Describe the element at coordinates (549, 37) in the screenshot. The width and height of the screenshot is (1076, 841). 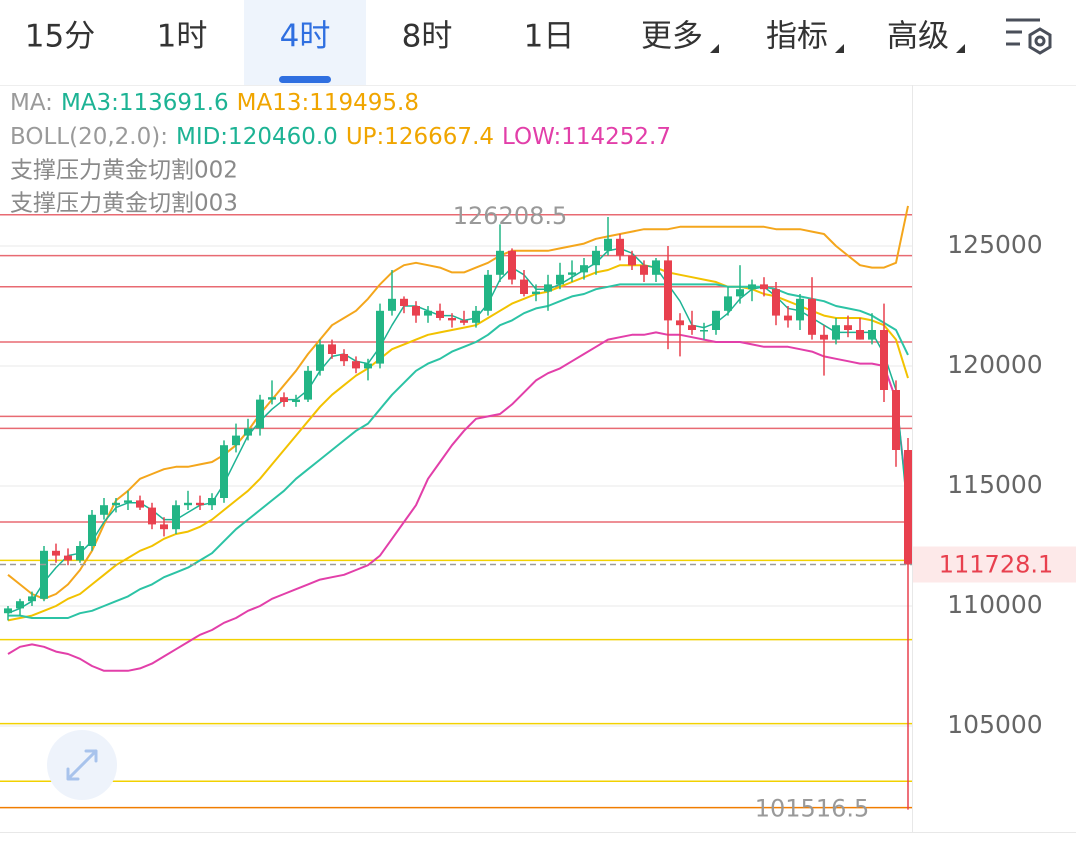
I see `tab-label: 1日` at that location.